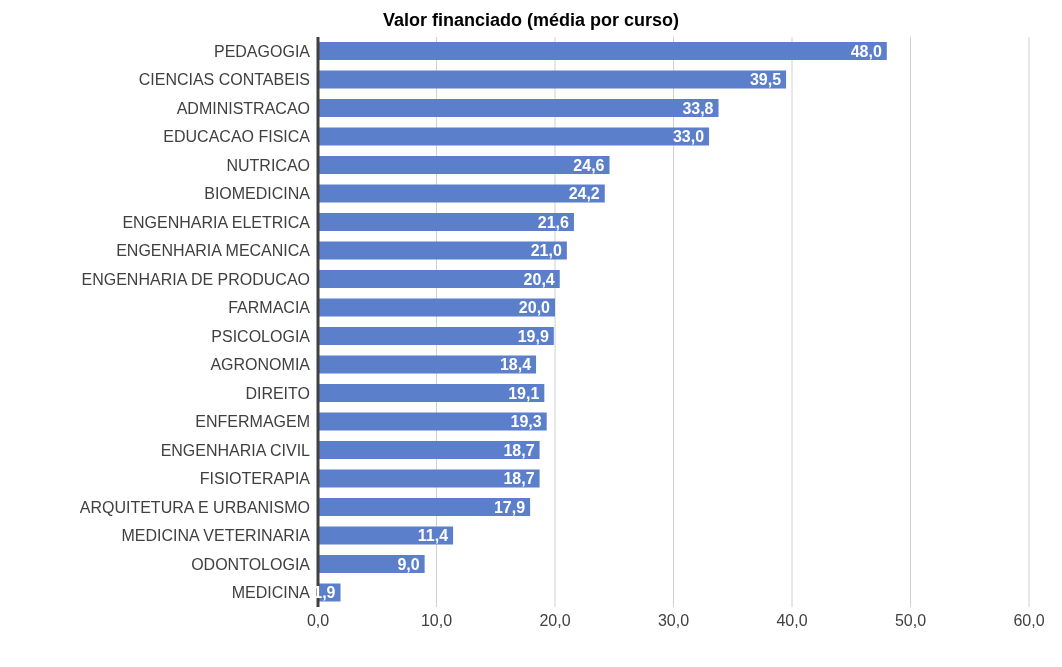 The height and width of the screenshot is (667, 1062). What do you see at coordinates (765, 80) in the screenshot?
I see `data-label: 39,5` at bounding box center [765, 80].